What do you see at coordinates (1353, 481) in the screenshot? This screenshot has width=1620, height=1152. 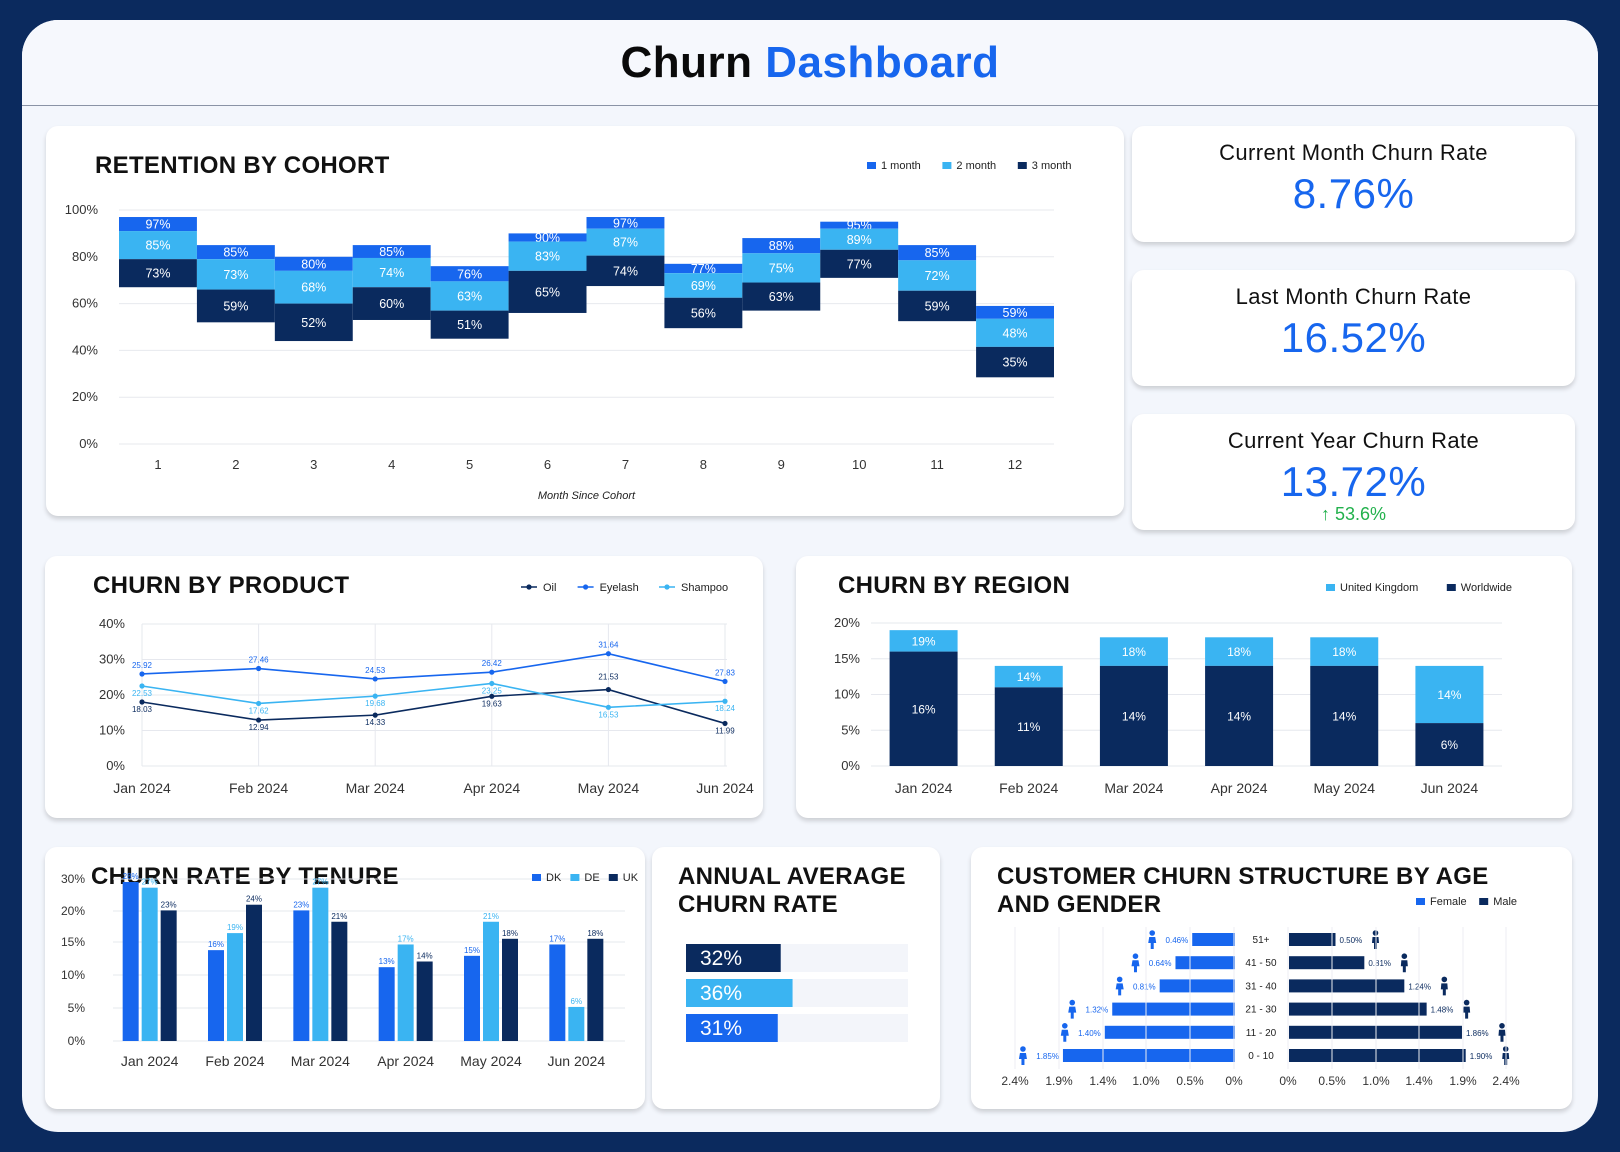 I see `kpi-value-current-year: 13.72%` at bounding box center [1353, 481].